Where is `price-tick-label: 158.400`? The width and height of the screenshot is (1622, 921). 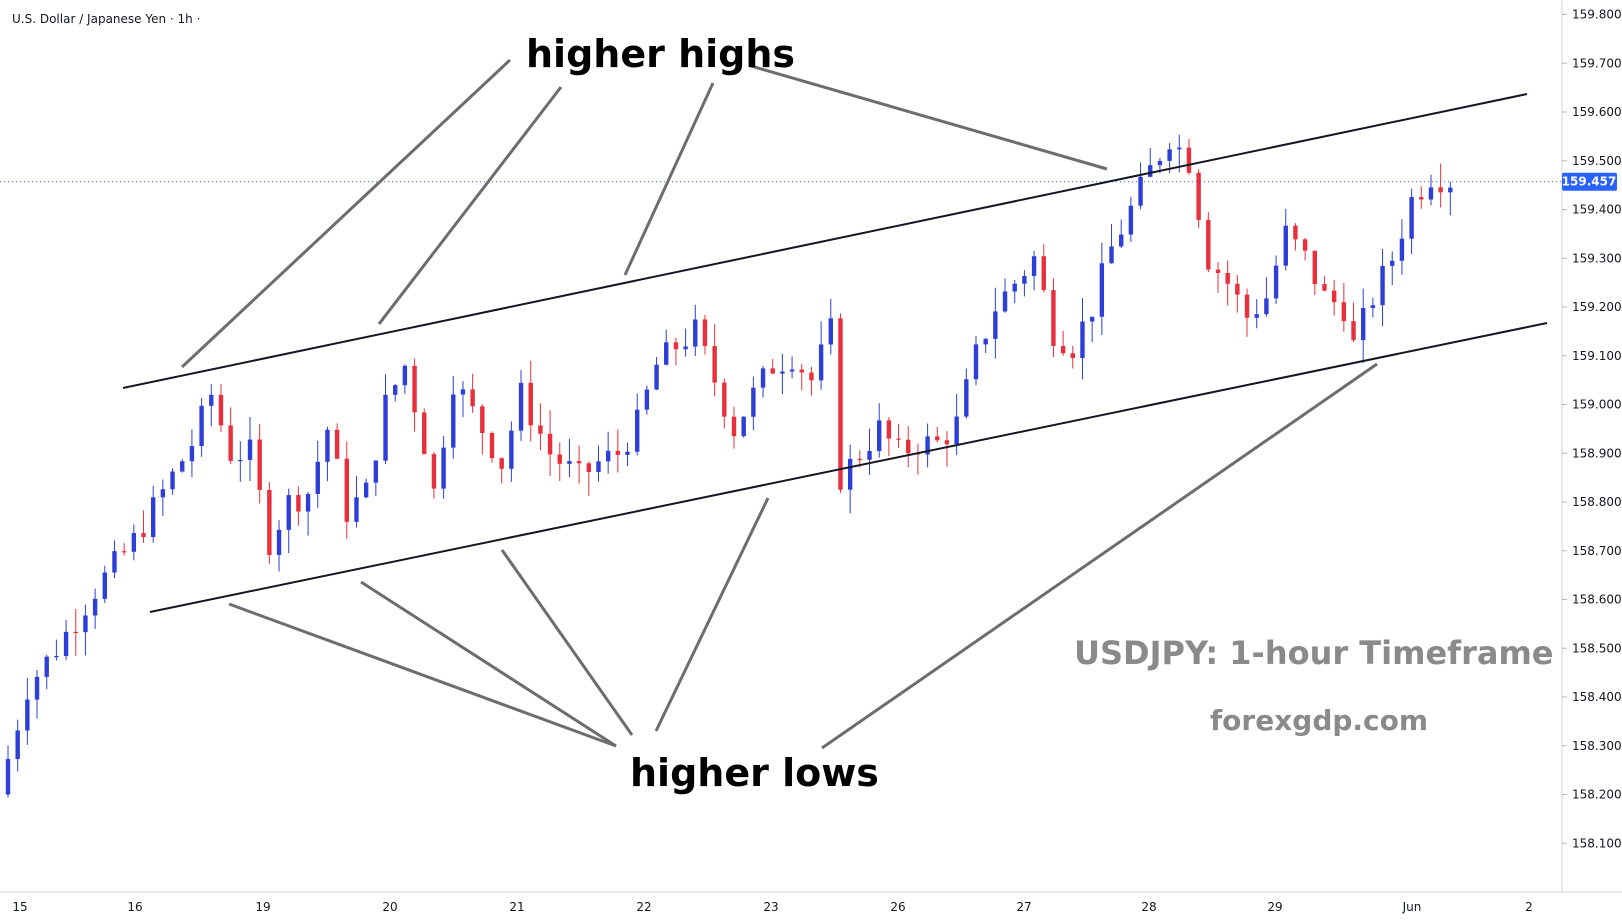 price-tick-label: 158.400 is located at coordinates (1597, 697).